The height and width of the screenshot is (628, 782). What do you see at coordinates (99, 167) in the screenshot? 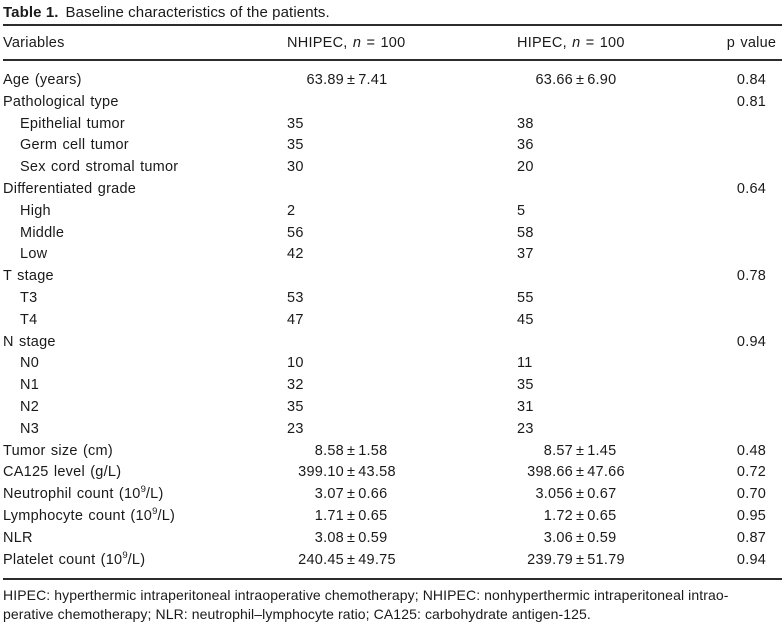
I see `row-label: Sex cord stromal tumor` at bounding box center [99, 167].